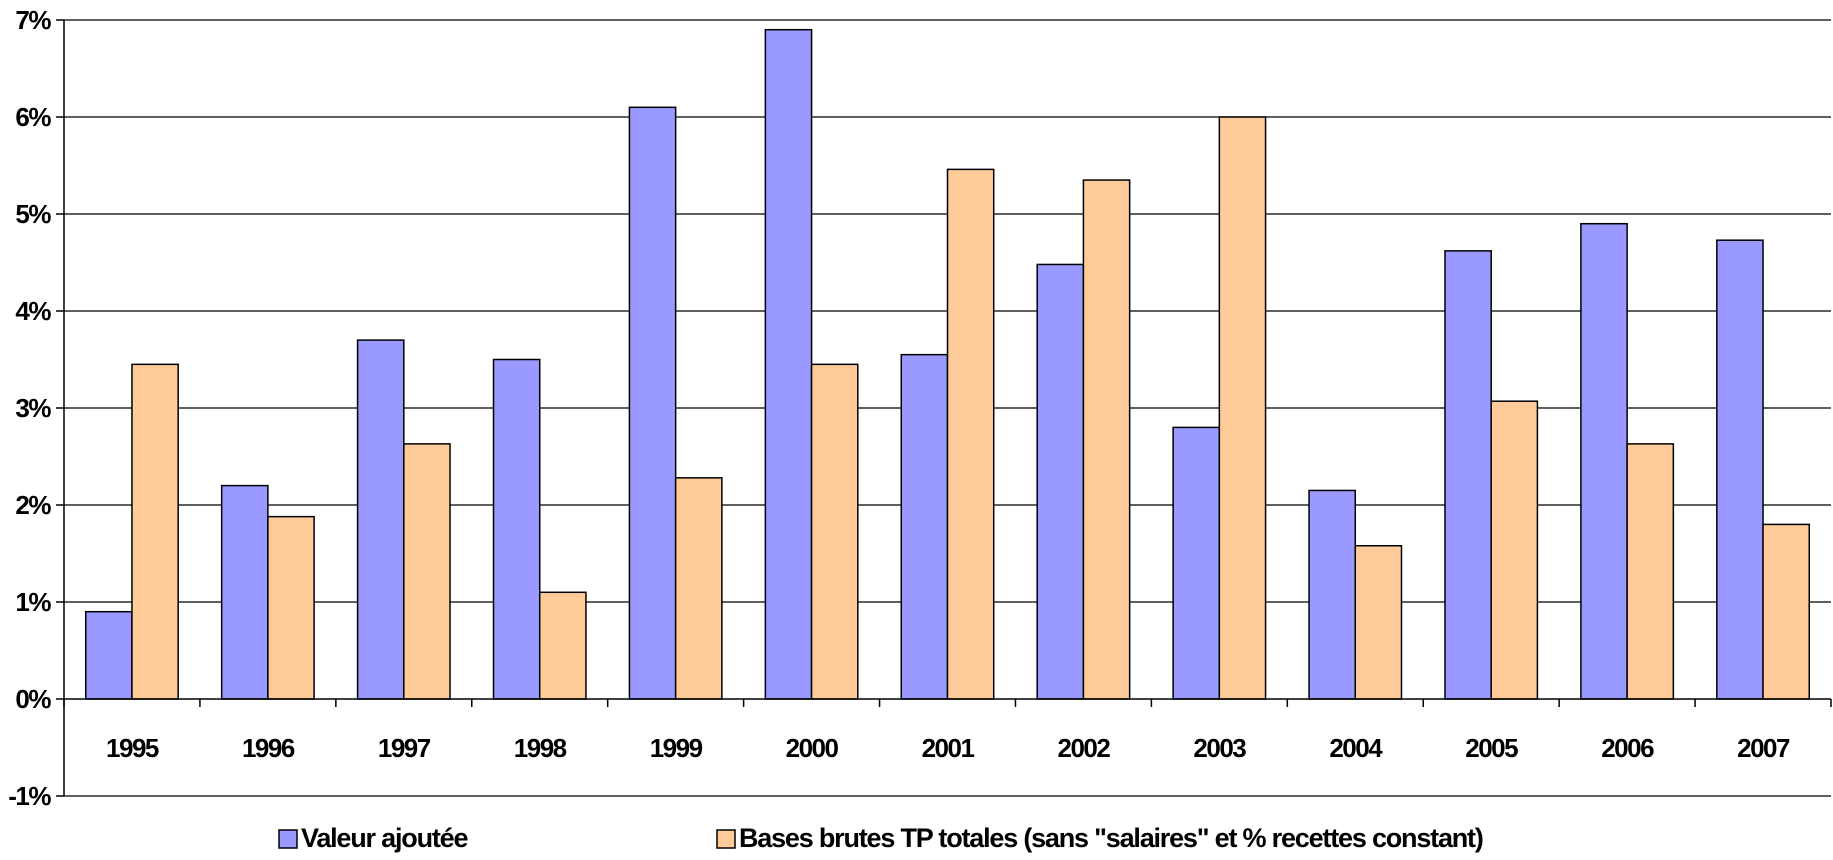 The image size is (1833, 860). I want to click on x-tick-label-1997: 1997, so click(404, 748).